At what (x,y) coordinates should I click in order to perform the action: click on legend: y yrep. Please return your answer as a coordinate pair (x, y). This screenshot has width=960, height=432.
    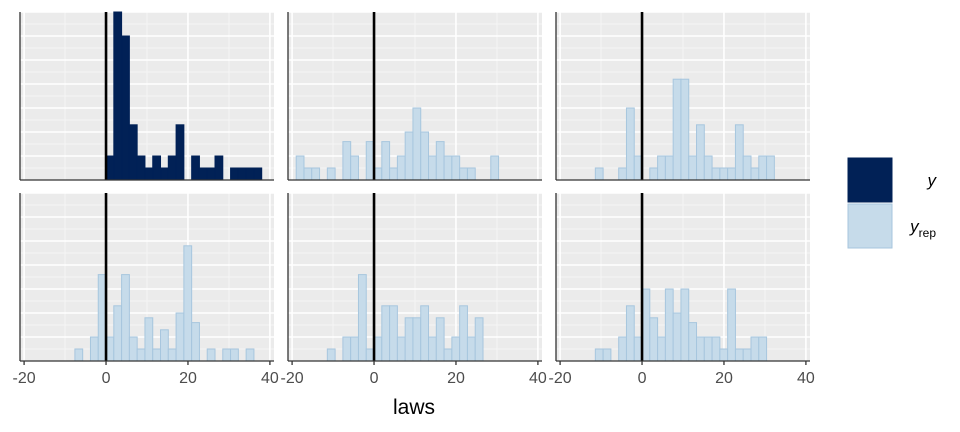
    Looking at the image, I should click on (892, 203).